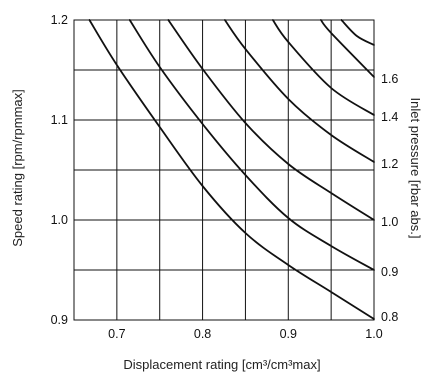 This screenshot has height=374, width=440. What do you see at coordinates (245, 334) in the screenshot?
I see `x-tick-labels: 0.7 0.8 0.9 1.0` at bounding box center [245, 334].